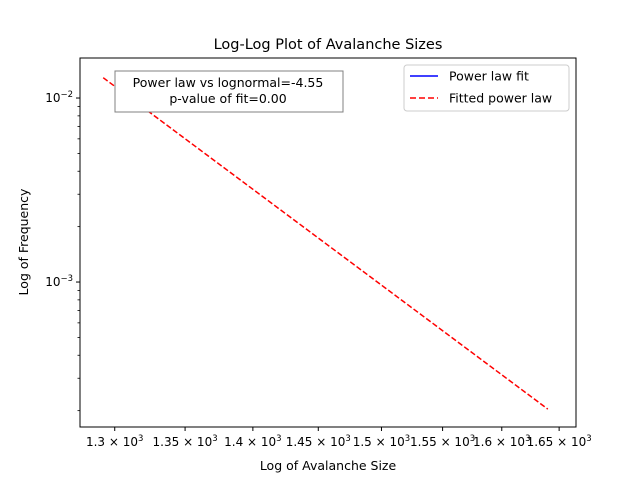 This screenshot has height=480, width=640. I want to click on legend-label-power-law-fit: Power law fit, so click(489, 76).